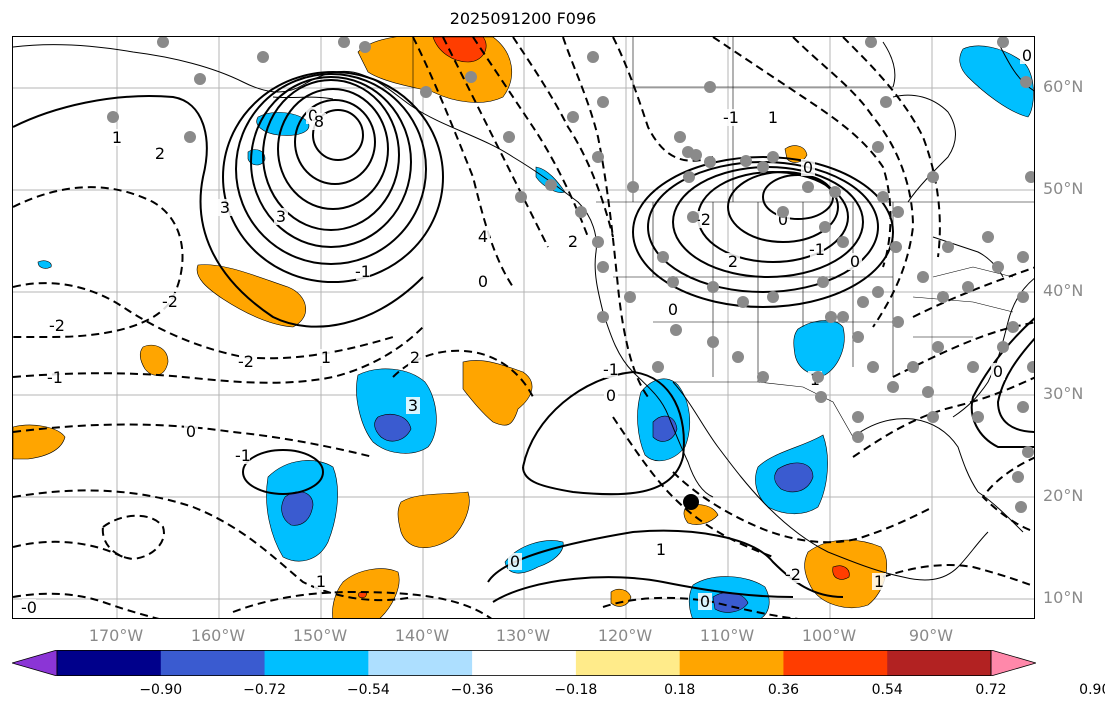 This screenshot has height=712, width=1105. What do you see at coordinates (161, 690) in the screenshot?
I see `colorbar-tick-label: −0.90` at bounding box center [161, 690].